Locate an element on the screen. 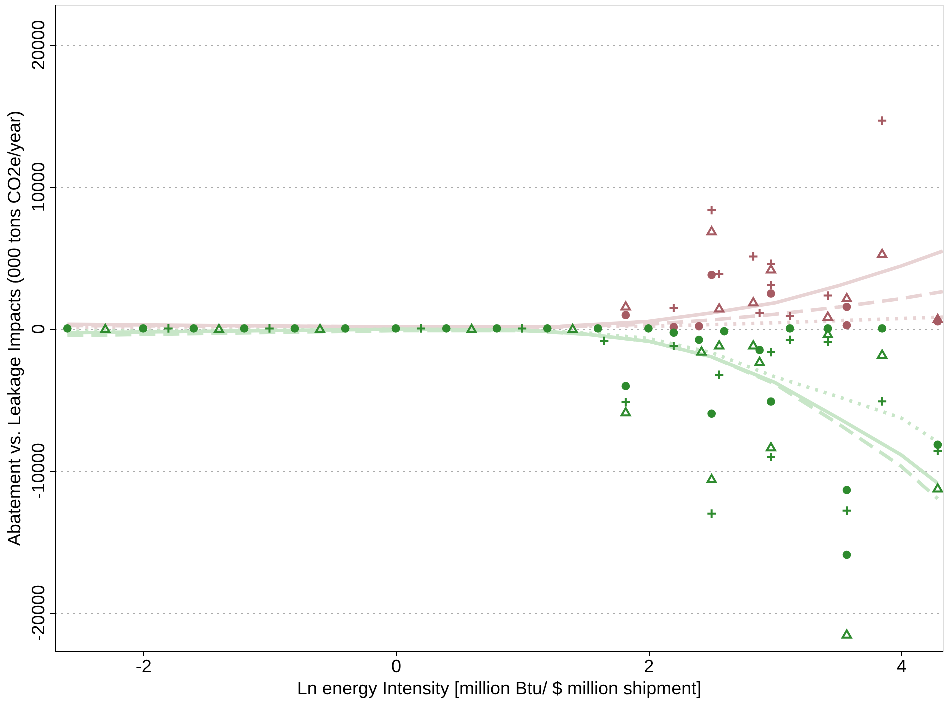 The image size is (948, 703). x-axis-title: Ln energy Intensity [million Btu/ $ million shipment] is located at coordinates (499, 688).